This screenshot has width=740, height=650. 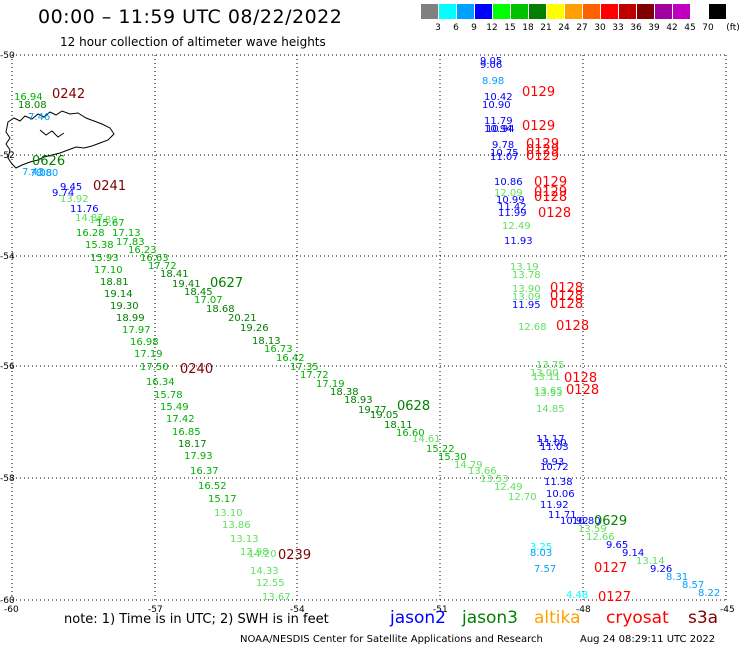 What do you see at coordinates (39, 117) in the screenshot?
I see `wave-height-value: 7.46` at bounding box center [39, 117].